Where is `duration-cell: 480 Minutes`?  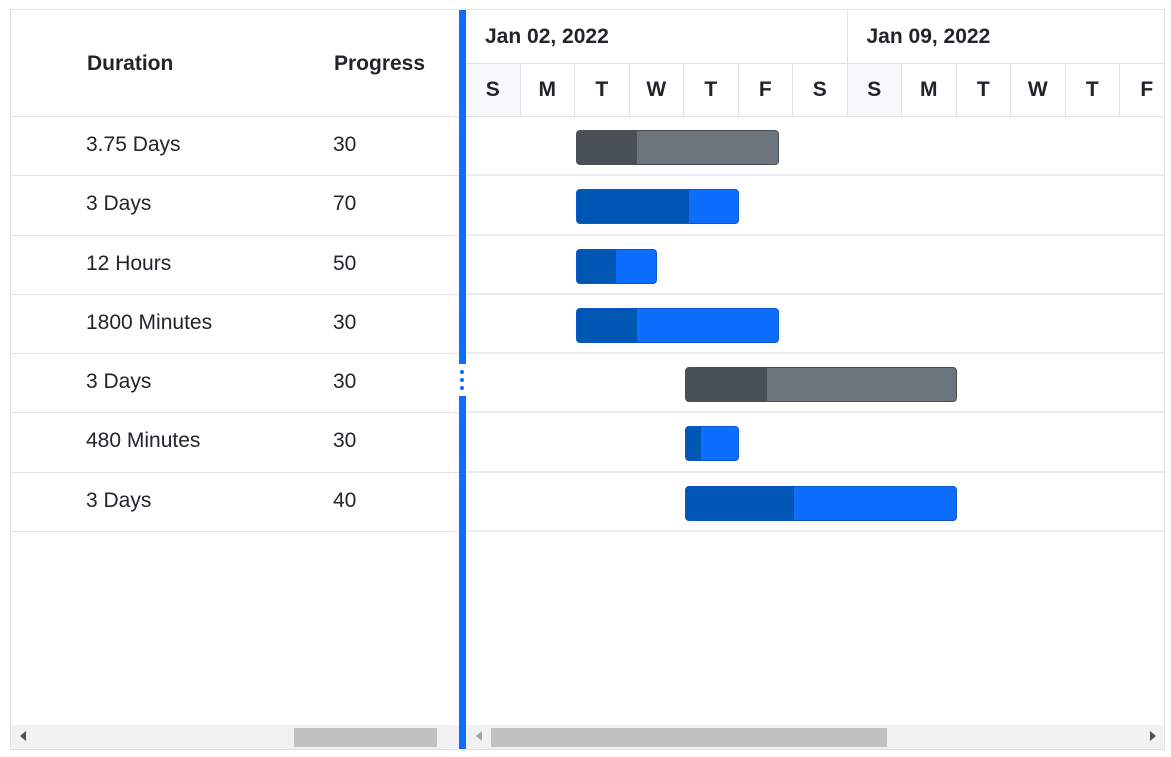
duration-cell: 480 Minutes is located at coordinates (143, 441).